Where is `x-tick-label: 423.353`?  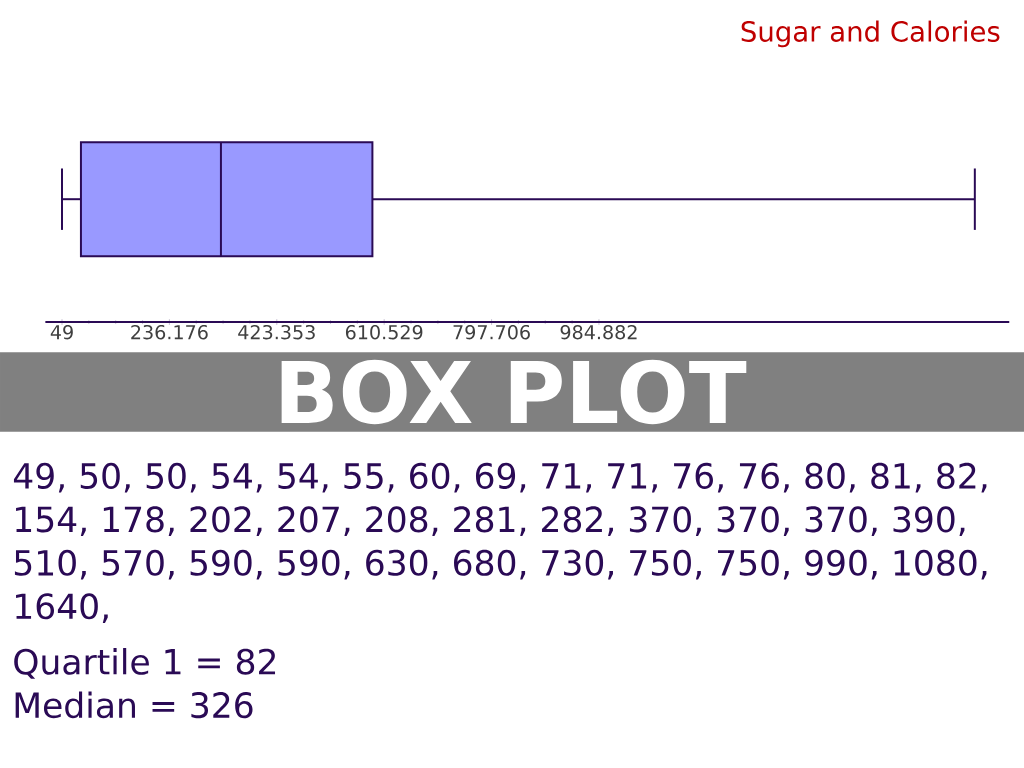
x-tick-label: 423.353 is located at coordinates (276, 332).